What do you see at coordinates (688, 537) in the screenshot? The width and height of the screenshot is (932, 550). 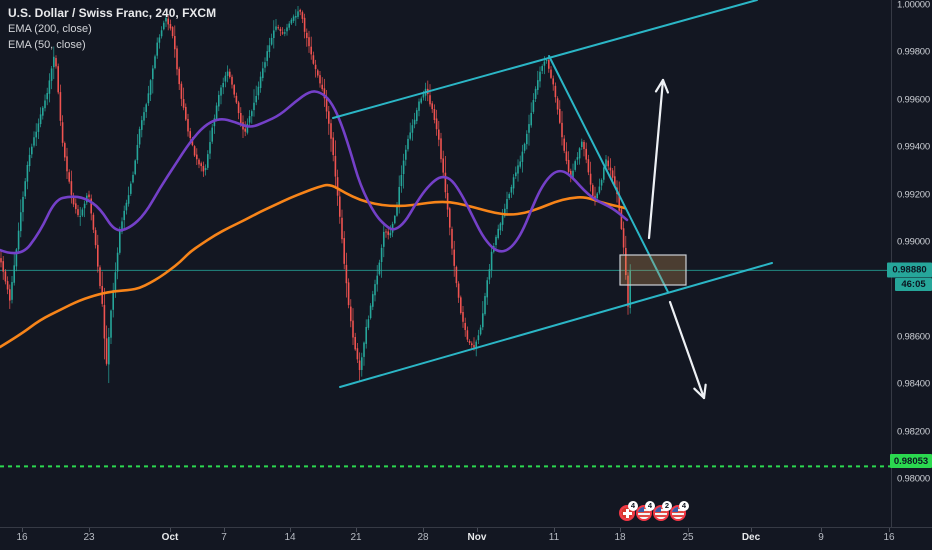 I see `time-tick-label: 25` at bounding box center [688, 537].